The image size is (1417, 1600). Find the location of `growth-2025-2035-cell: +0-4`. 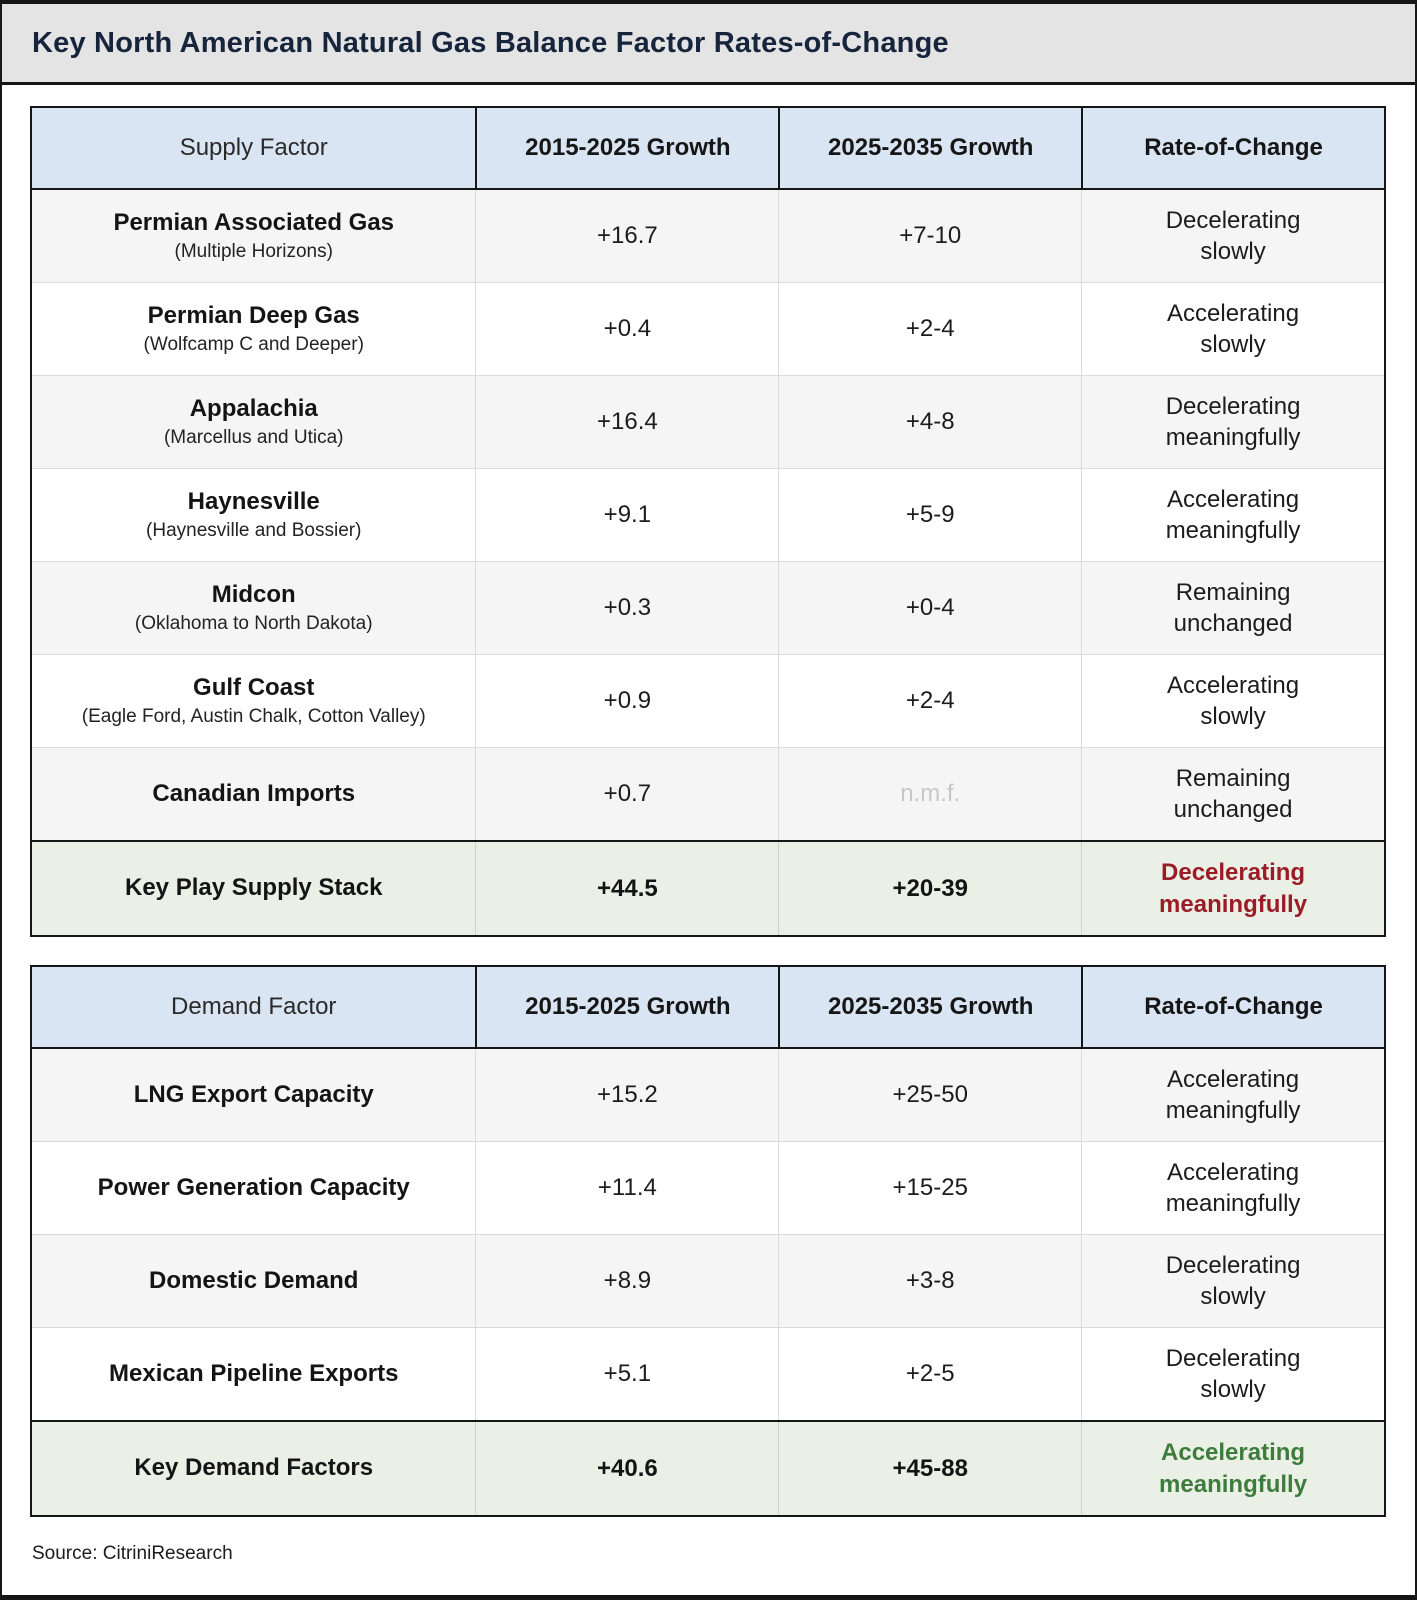

growth-2025-2035-cell: +0-4 is located at coordinates (929, 608).